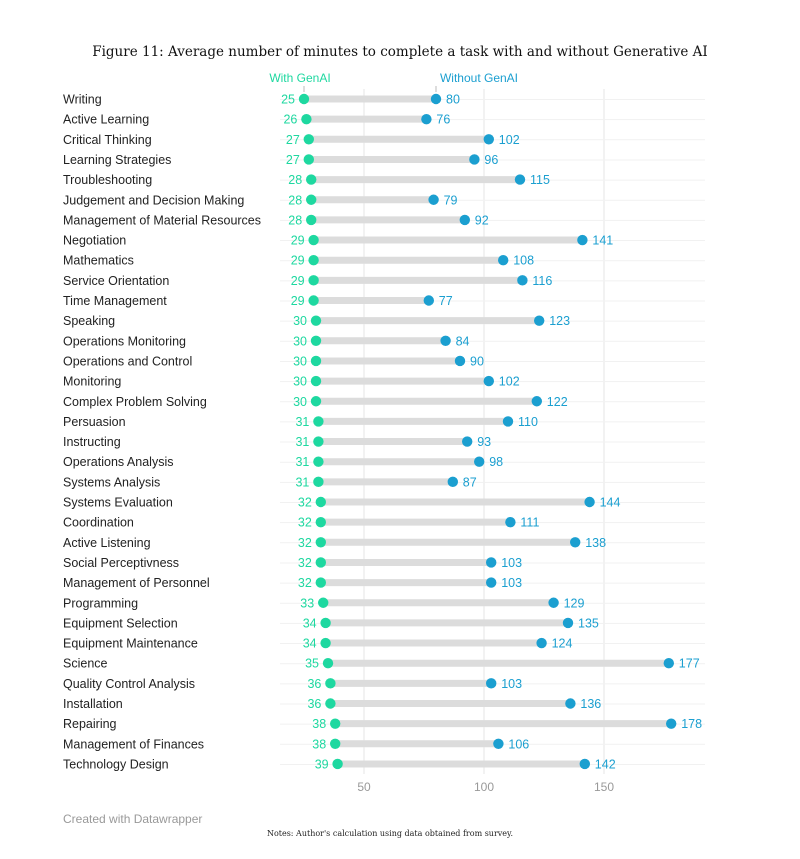 Image resolution: width=800 pixels, height=859 pixels. What do you see at coordinates (451, 200) in the screenshot?
I see `without-genai-value: 79` at bounding box center [451, 200].